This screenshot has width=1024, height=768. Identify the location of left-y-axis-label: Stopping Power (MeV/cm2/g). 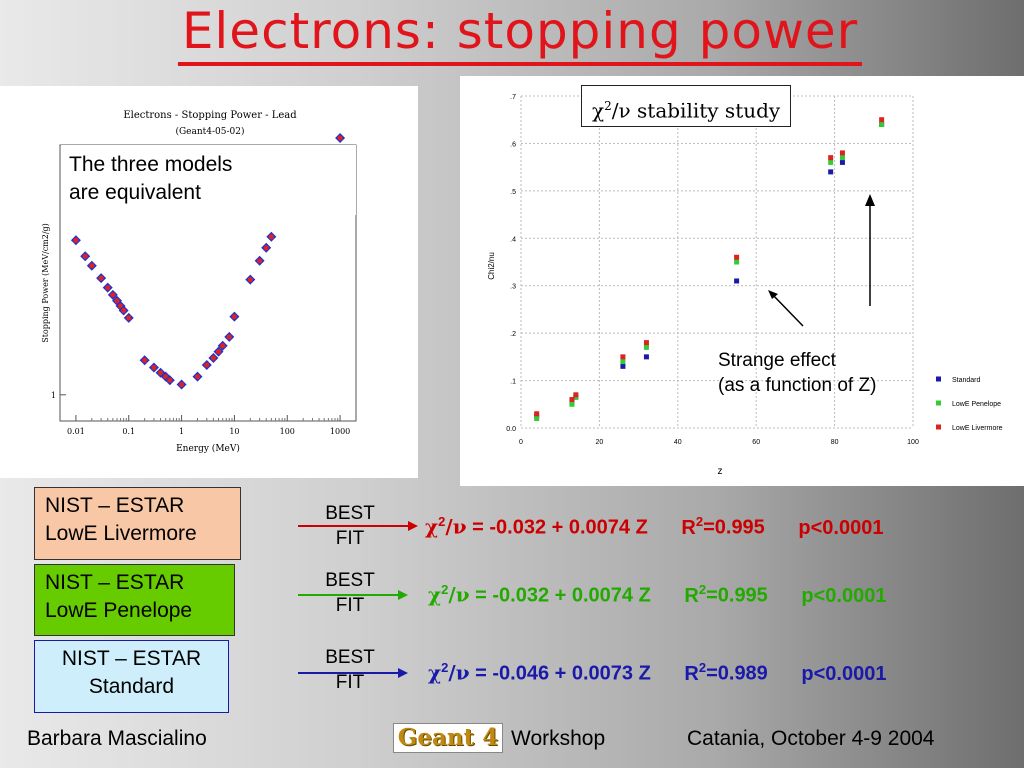
(45, 283).